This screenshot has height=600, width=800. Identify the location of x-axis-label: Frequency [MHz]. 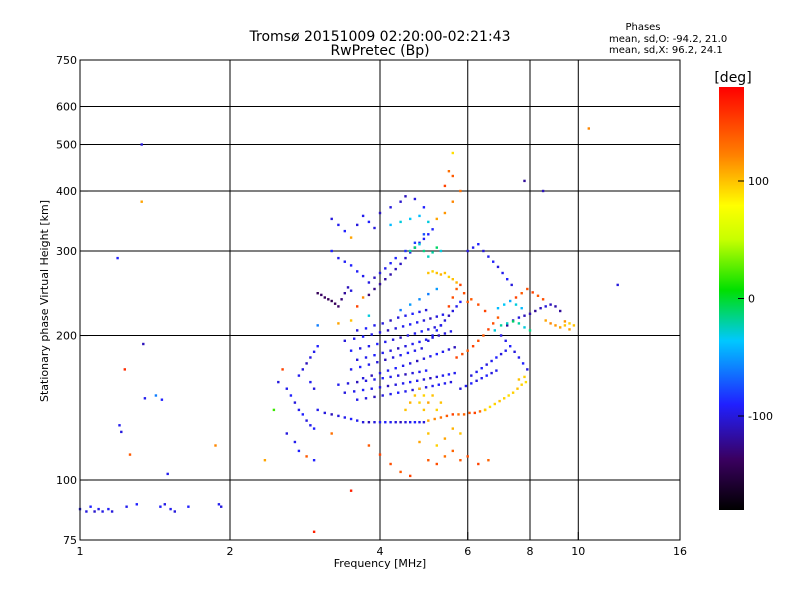
(380, 563).